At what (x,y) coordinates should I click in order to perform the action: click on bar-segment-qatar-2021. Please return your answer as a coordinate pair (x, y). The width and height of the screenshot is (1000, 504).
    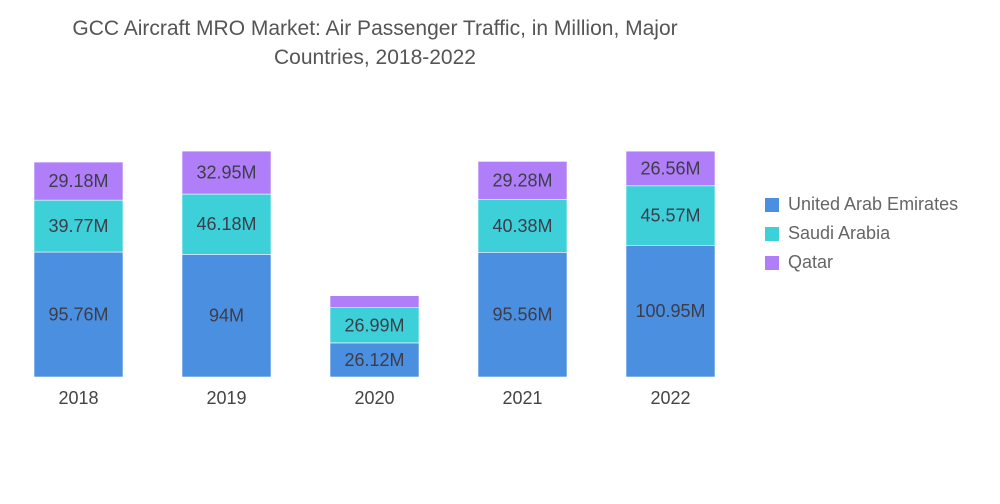
    Looking at the image, I should click on (522, 180).